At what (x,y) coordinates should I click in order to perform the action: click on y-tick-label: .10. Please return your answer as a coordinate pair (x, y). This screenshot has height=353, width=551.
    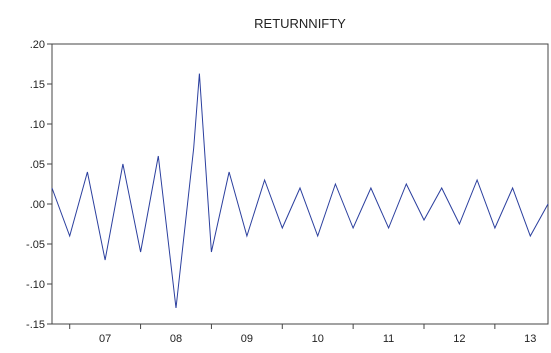
    Looking at the image, I should click on (37, 125).